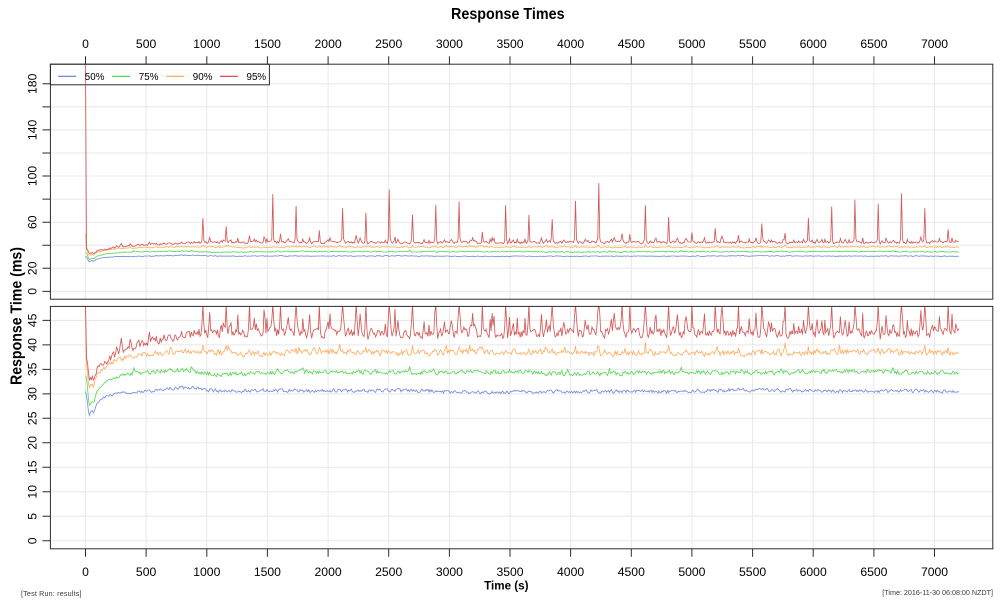 The height and width of the screenshot is (605, 1000). Describe the element at coordinates (33, 83) in the screenshot. I see `svg-text: 180` at that location.